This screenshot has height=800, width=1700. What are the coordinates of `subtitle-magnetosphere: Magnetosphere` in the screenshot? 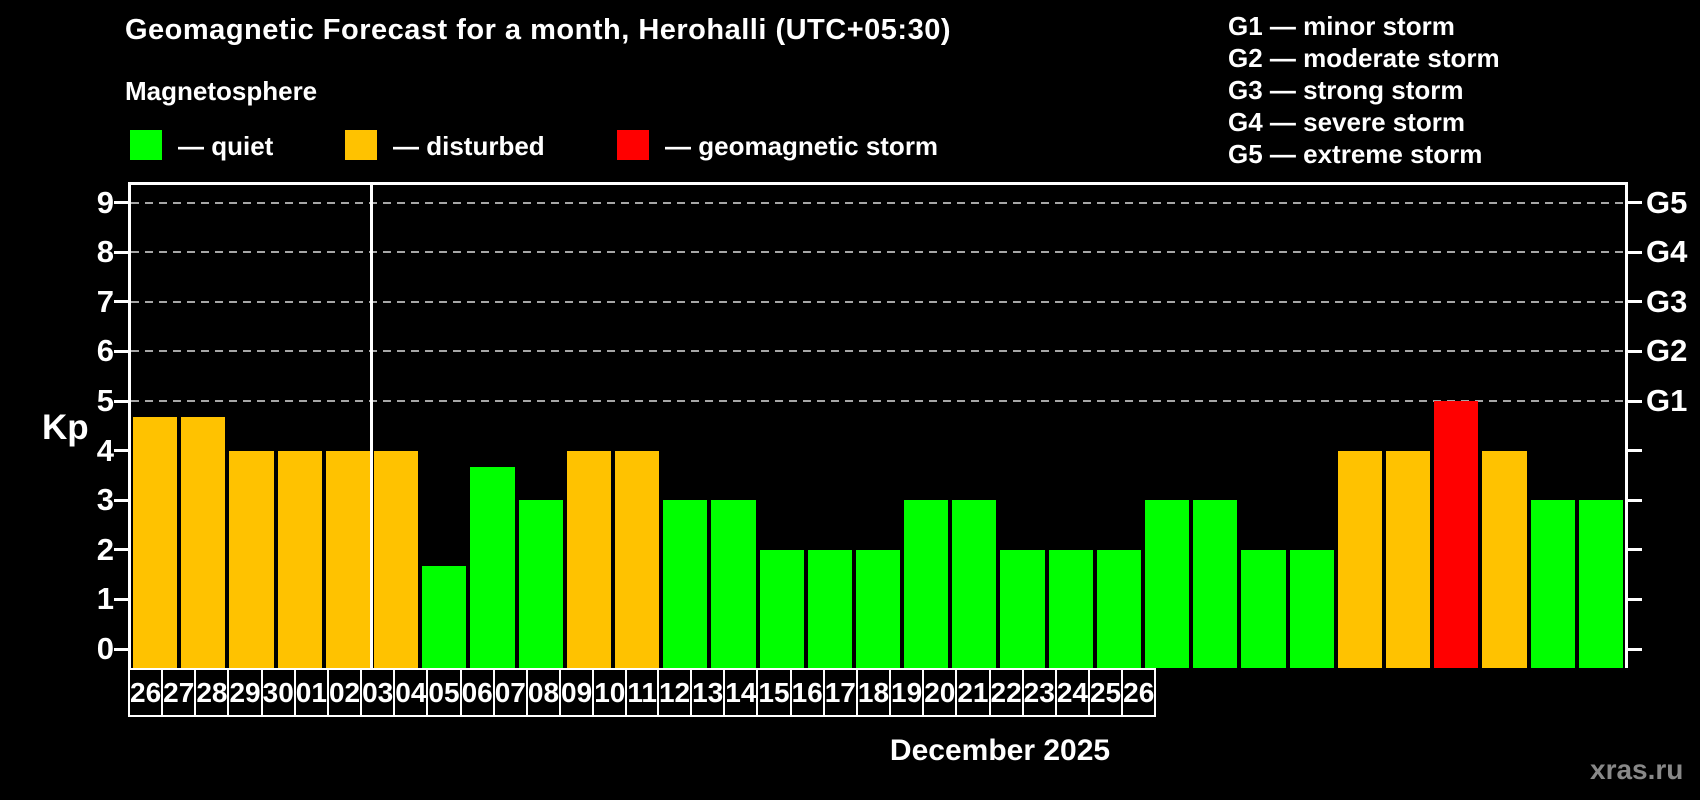 It's located at (221, 91).